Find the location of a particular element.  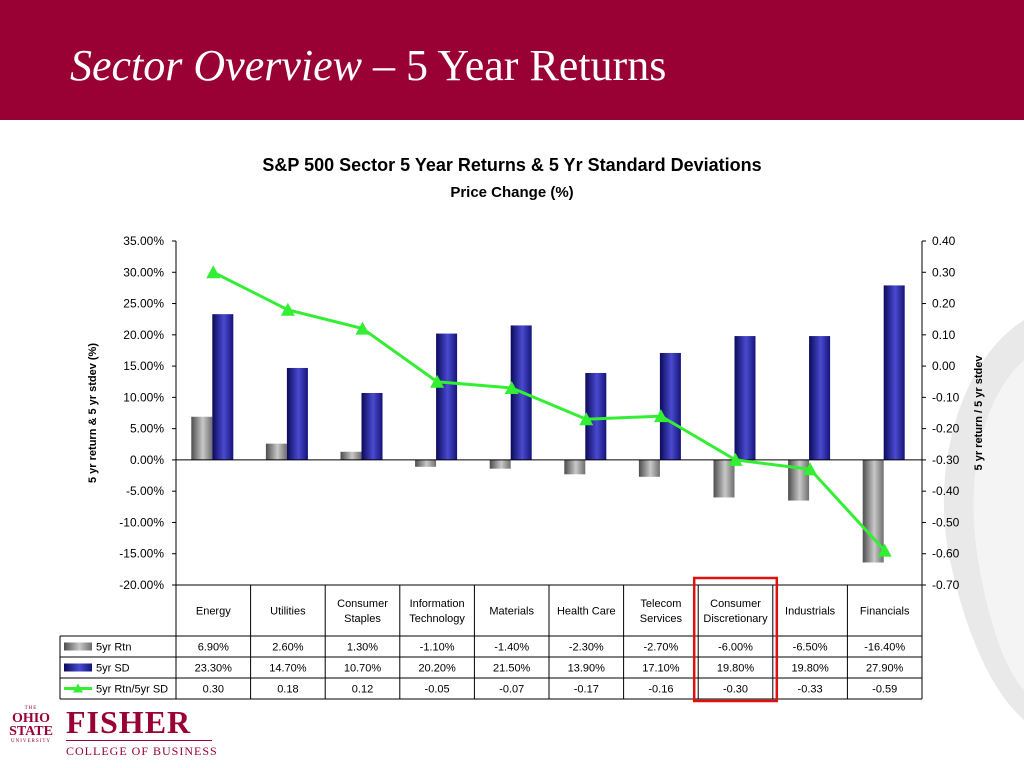

table-value: -6.50% is located at coordinates (810, 648).